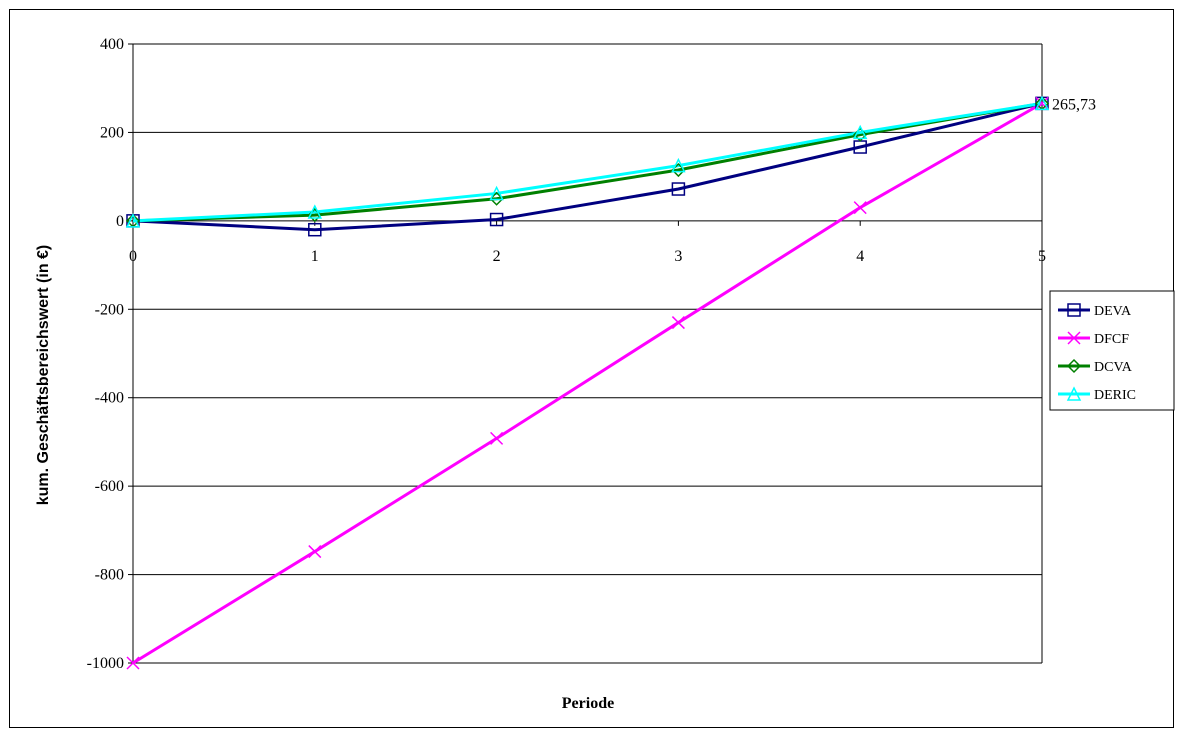 The height and width of the screenshot is (731, 1177). What do you see at coordinates (109, 398) in the screenshot?
I see `y-tick-label: -400` at bounding box center [109, 398].